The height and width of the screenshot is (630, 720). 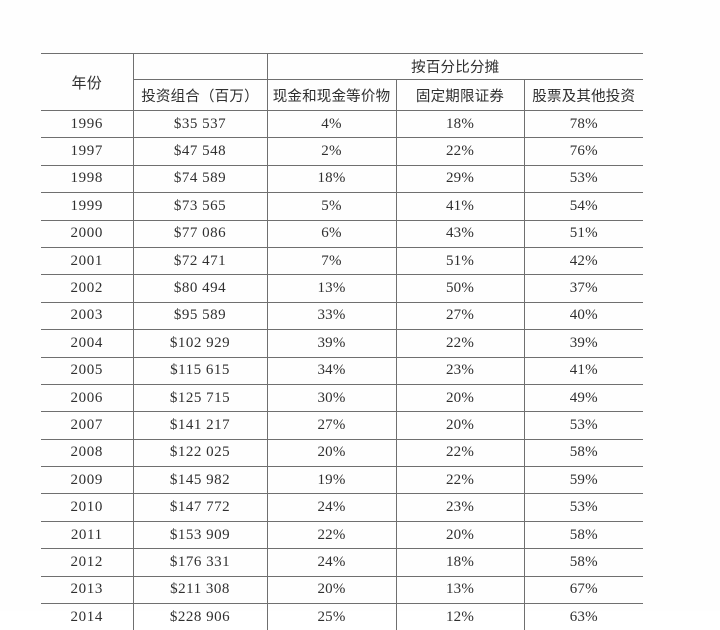 What do you see at coordinates (331, 343) in the screenshot?
I see `cell-cash: 39%` at bounding box center [331, 343].